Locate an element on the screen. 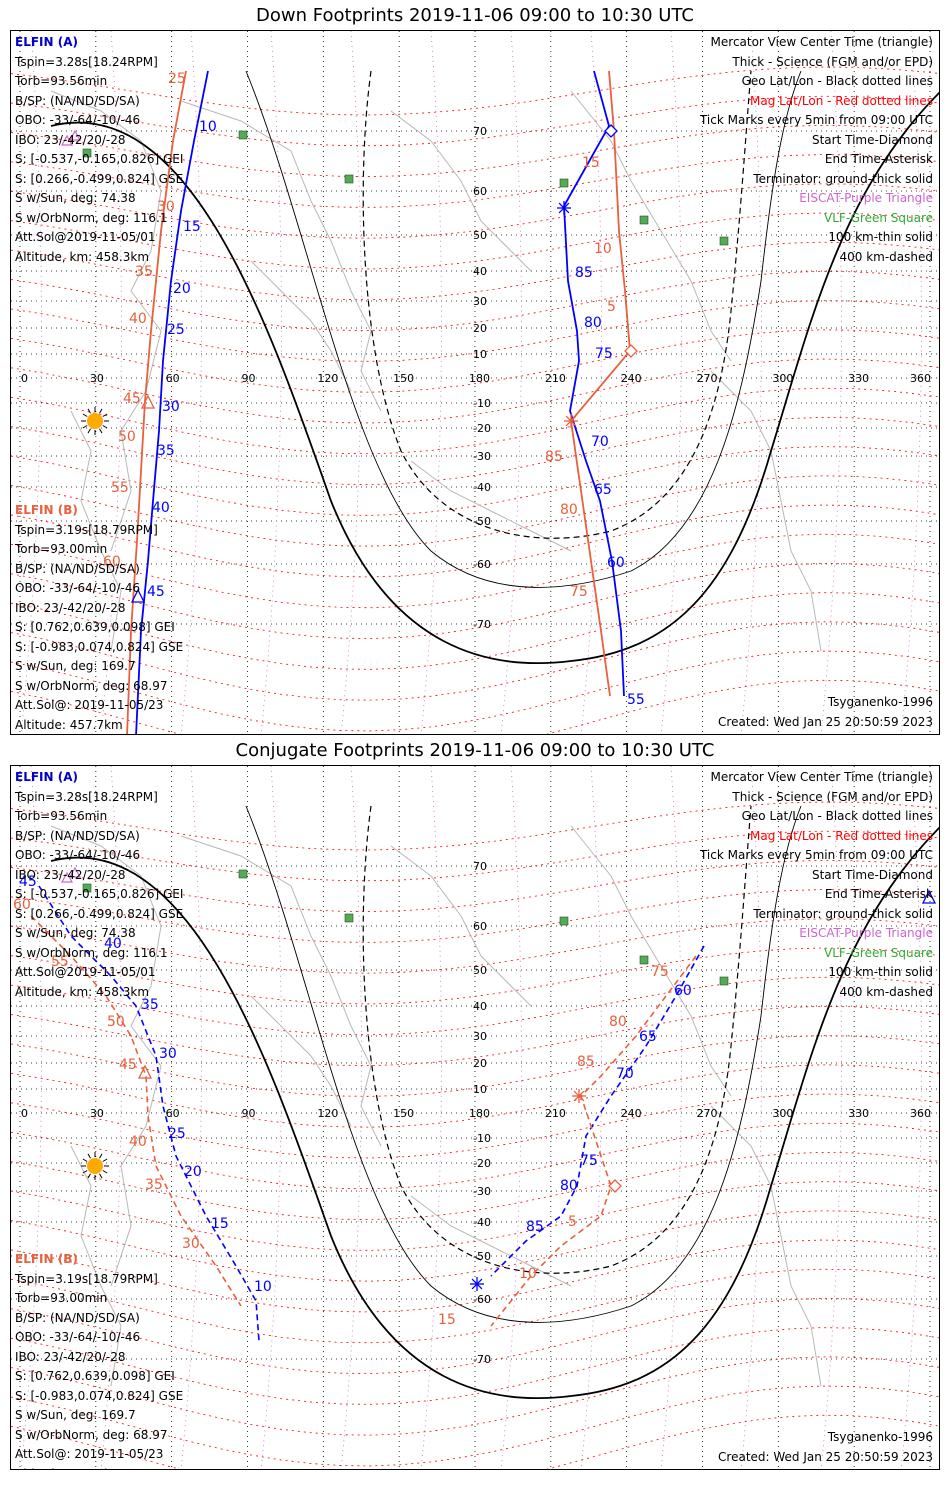  longitude-tick-label: 180 is located at coordinates (479, 1113).